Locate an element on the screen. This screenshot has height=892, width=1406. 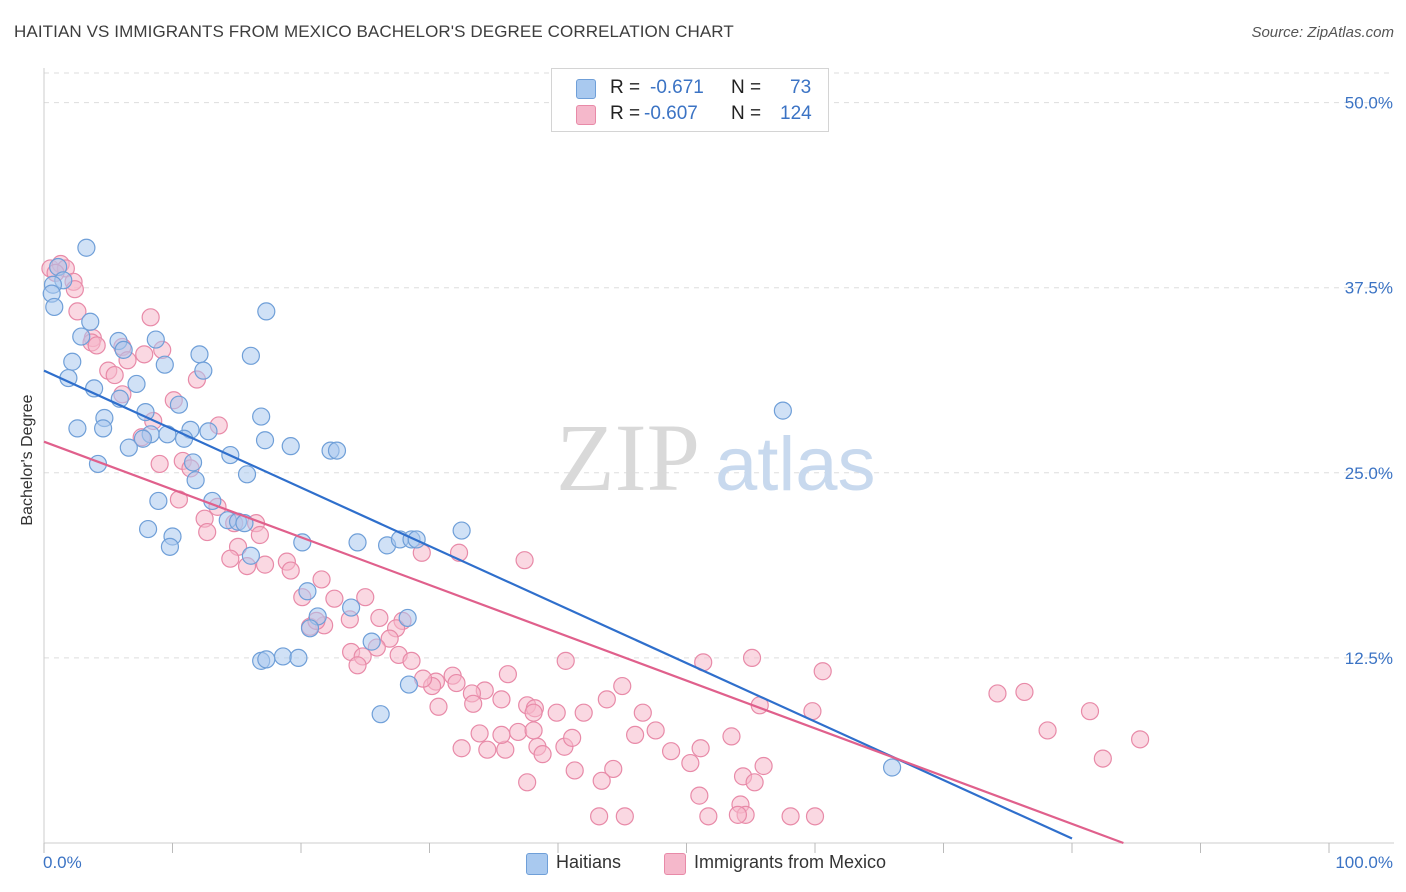
chart-source: Source: ZipAtlas.com is located at coordinates (1322, 32).